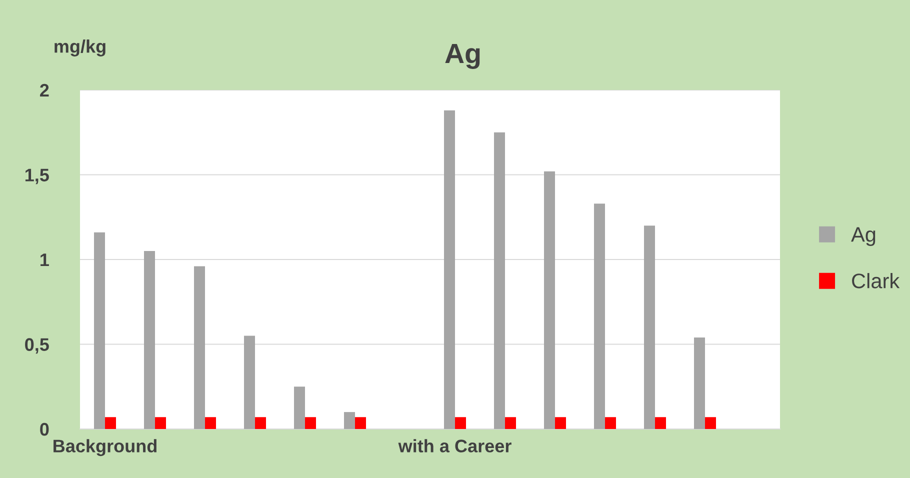 This screenshot has width=910, height=478. I want to click on chart-title: Ag, so click(462, 56).